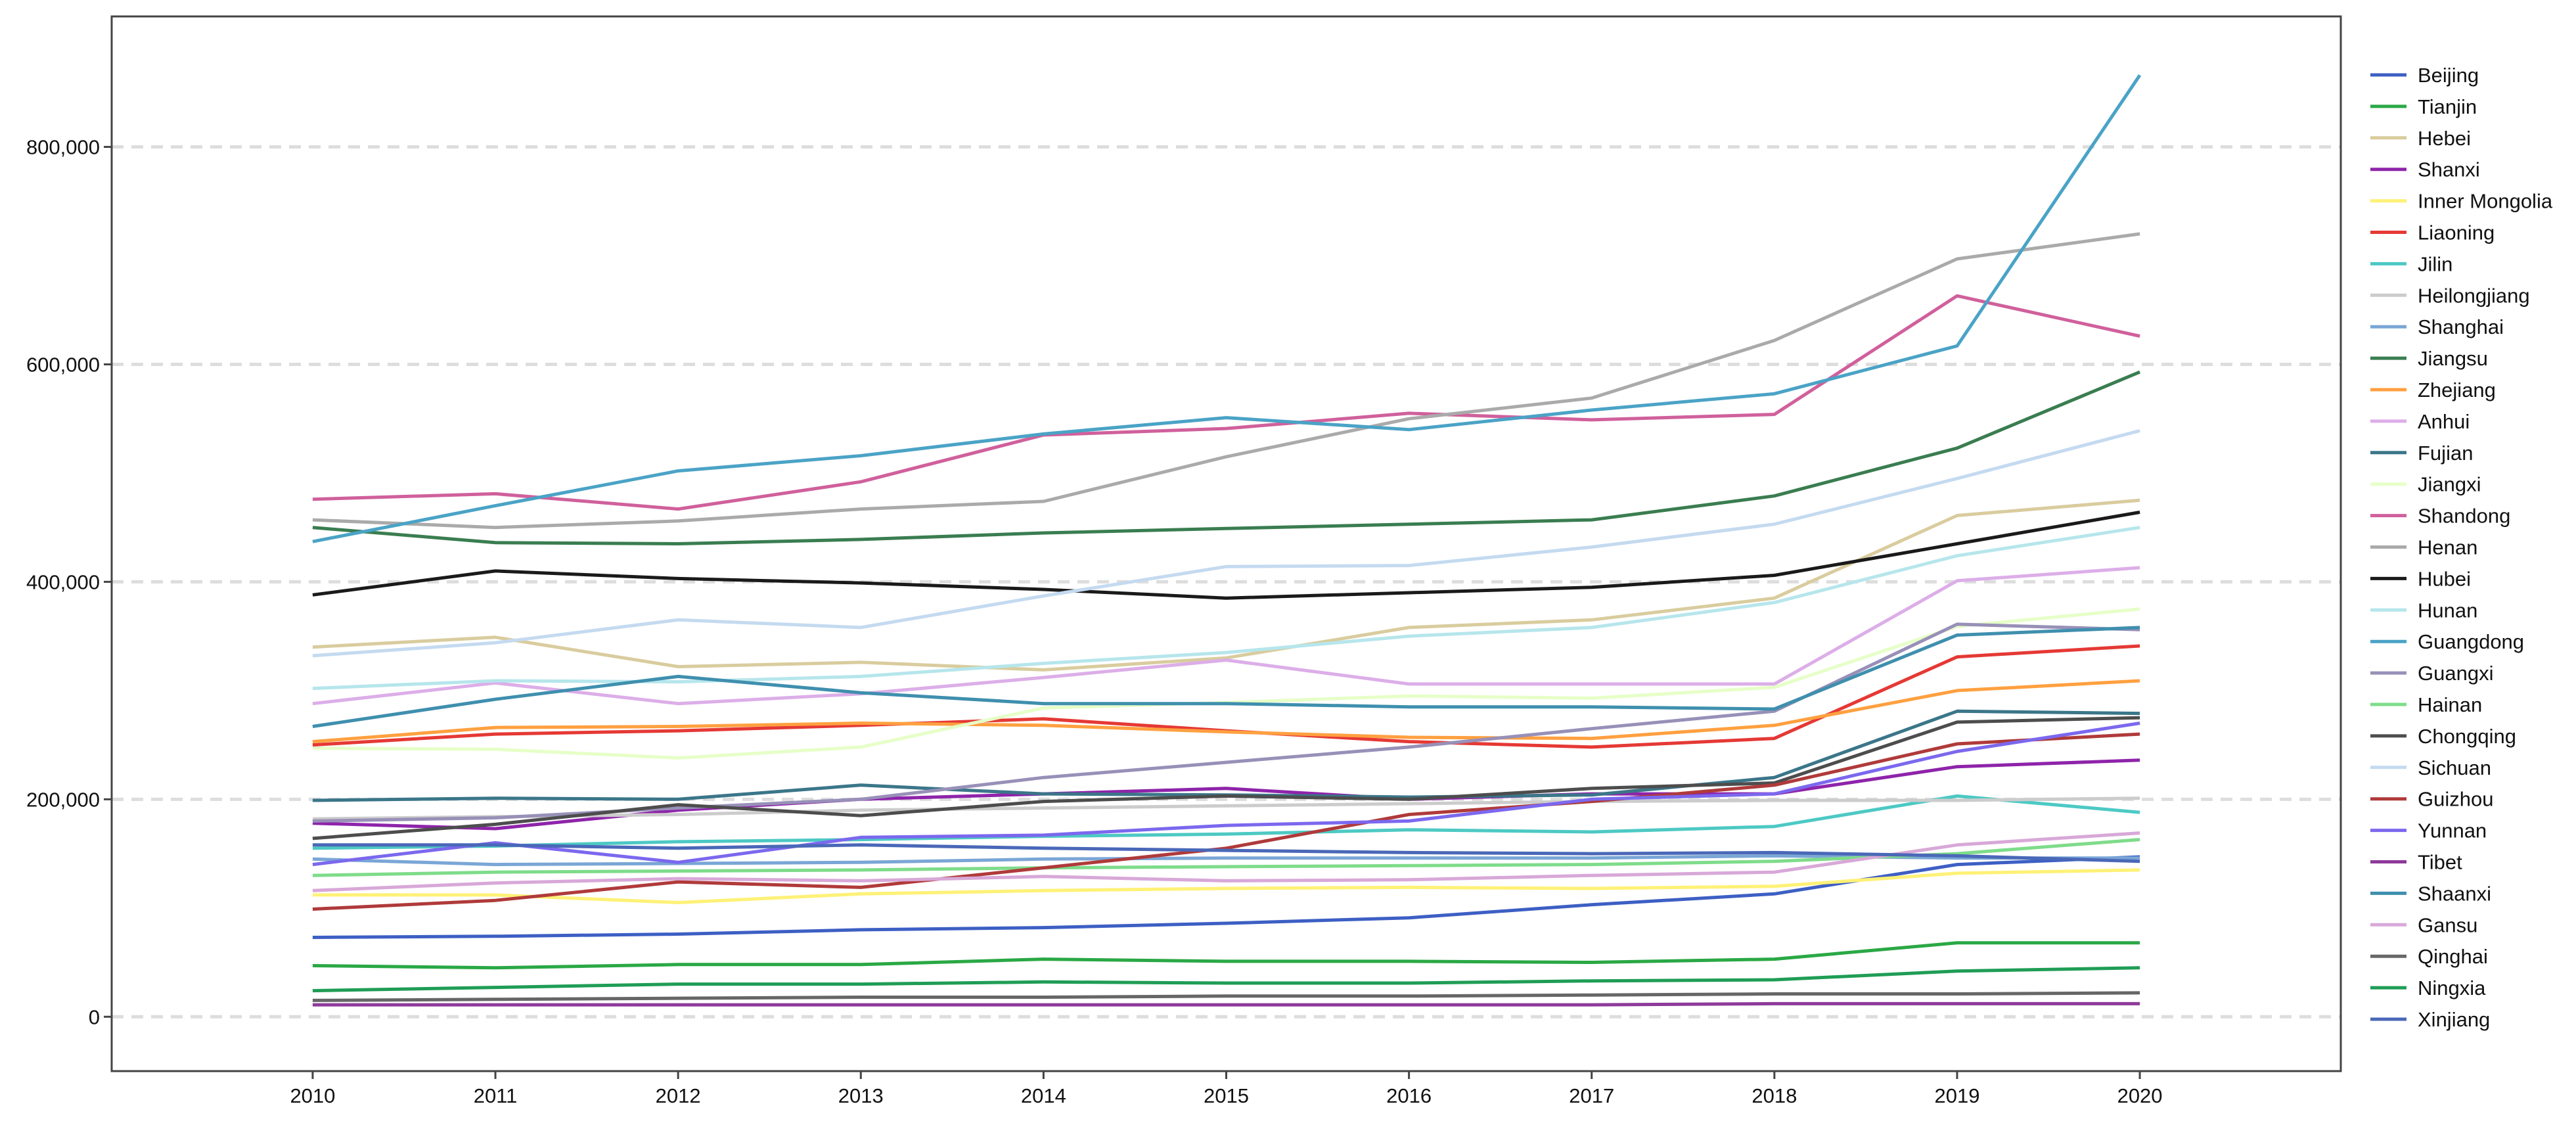 Image resolution: width=2576 pixels, height=1125 pixels. What do you see at coordinates (2449, 169) in the screenshot?
I see `legend-label: Shanxi` at bounding box center [2449, 169].